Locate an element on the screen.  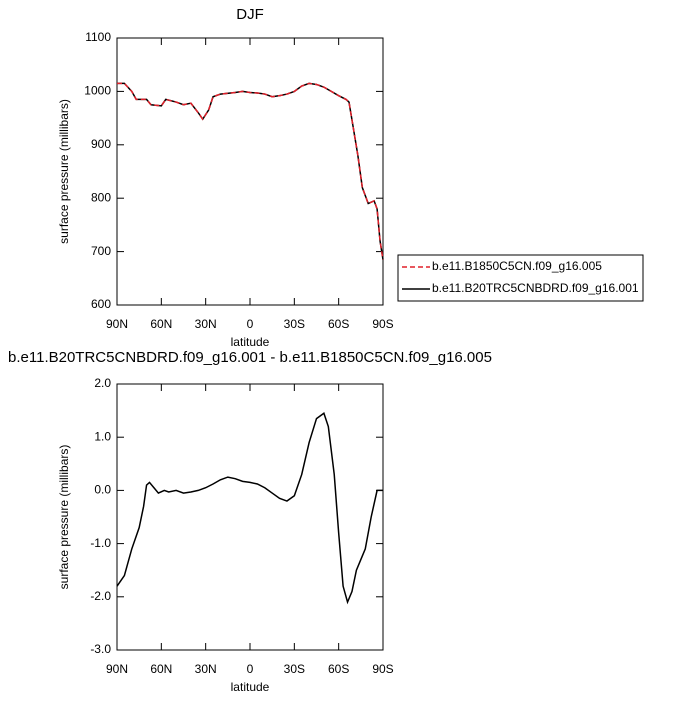
y-tick-label: -1.0 is located at coordinates (100, 543).